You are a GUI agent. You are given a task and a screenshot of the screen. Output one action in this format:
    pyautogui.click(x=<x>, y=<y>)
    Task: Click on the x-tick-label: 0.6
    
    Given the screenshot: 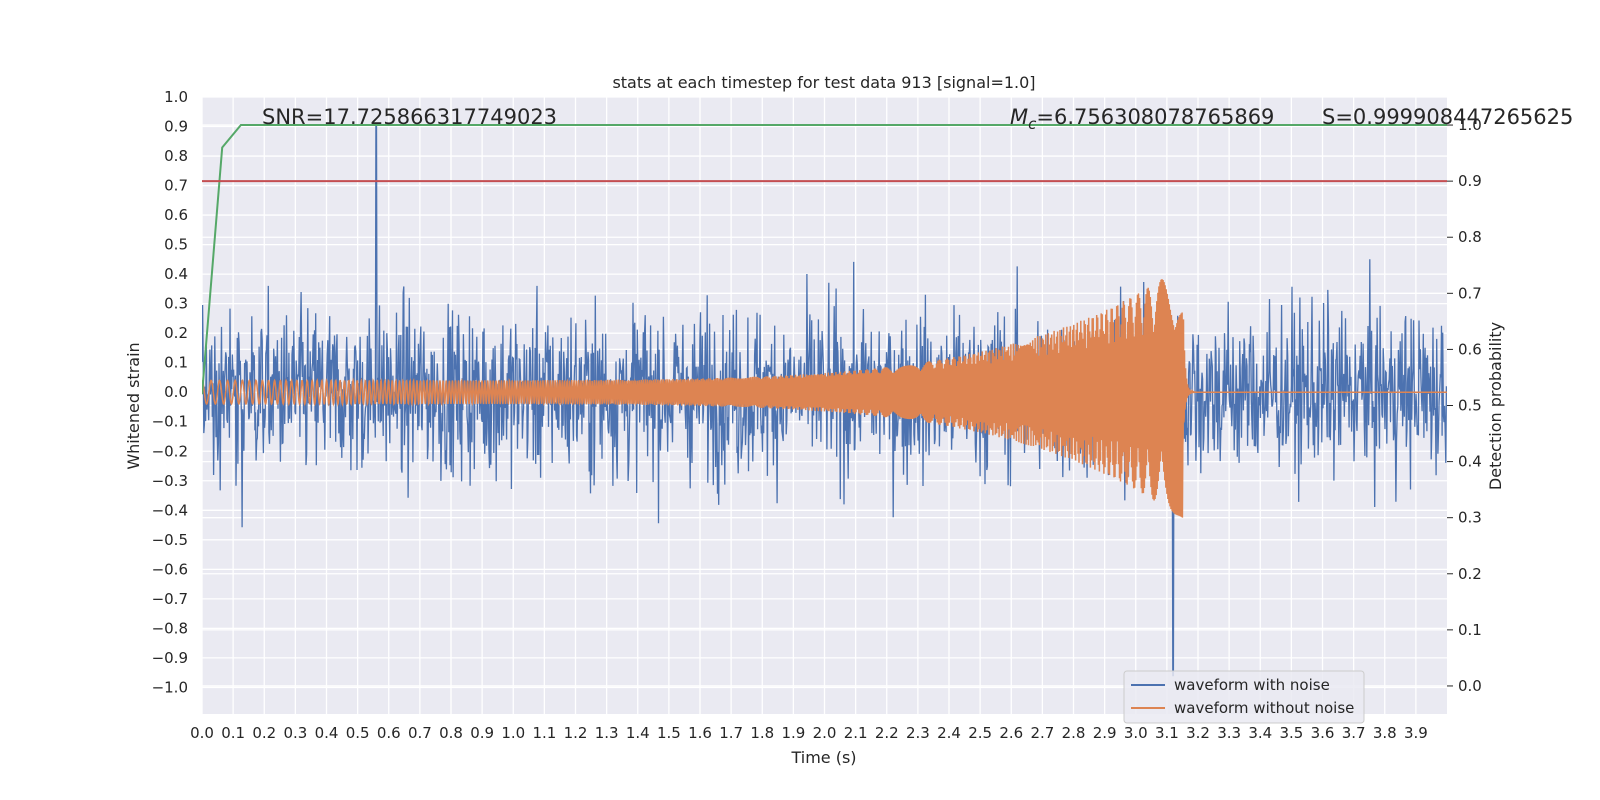 What is the action you would take?
    pyautogui.click(x=389, y=733)
    